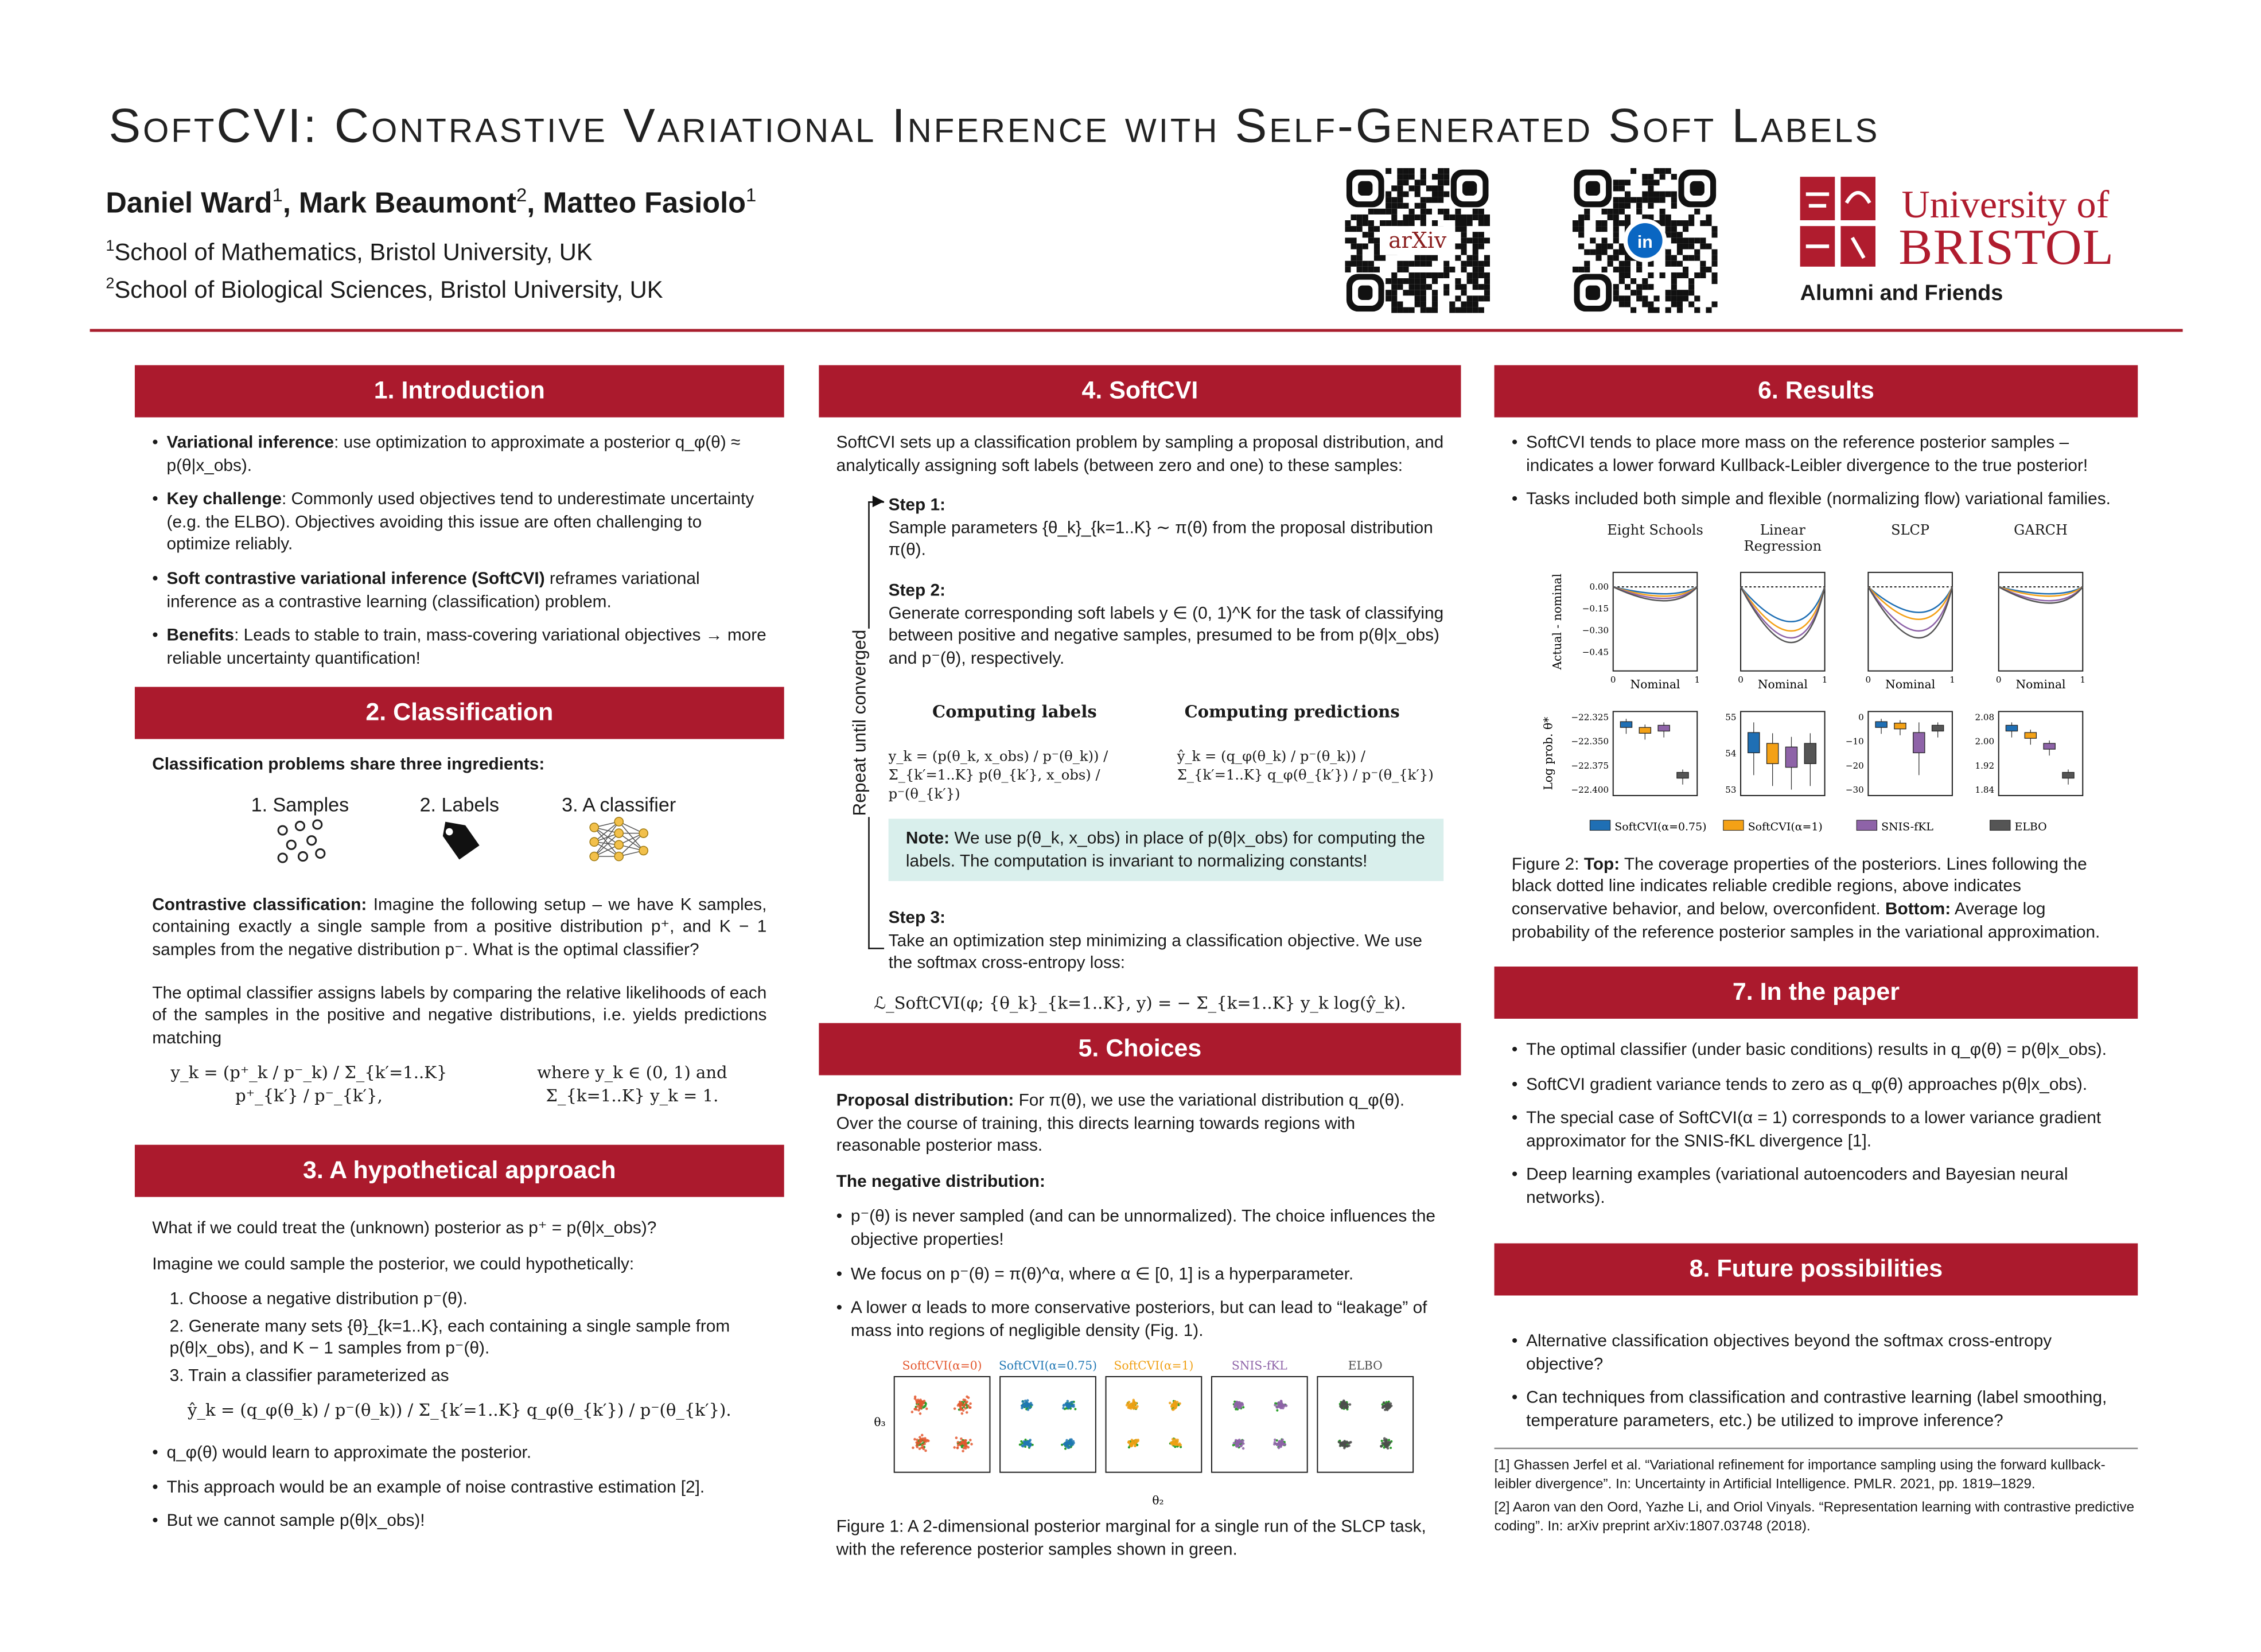  Describe the element at coordinates (224, 498) in the screenshot. I see `bullet-bold: Key challenge` at that location.